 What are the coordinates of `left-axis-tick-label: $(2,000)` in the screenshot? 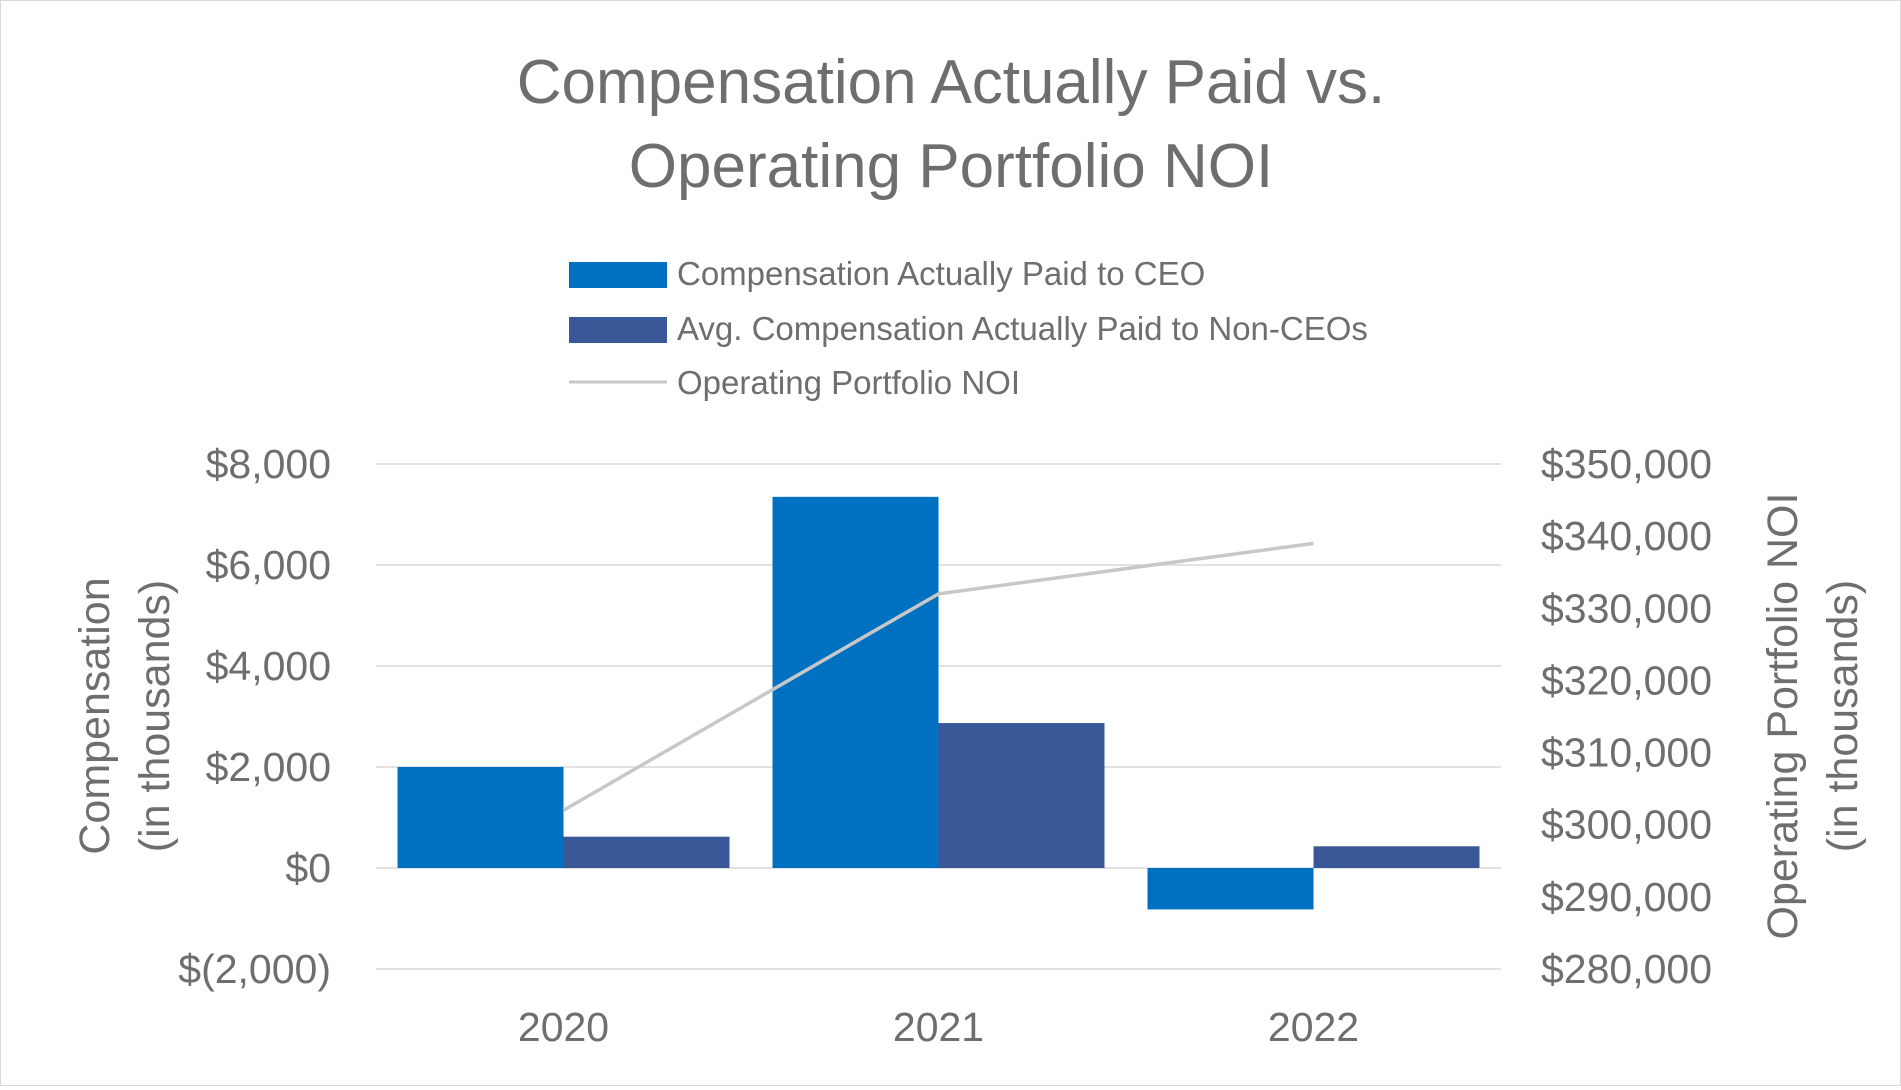 It's located at (254, 969).